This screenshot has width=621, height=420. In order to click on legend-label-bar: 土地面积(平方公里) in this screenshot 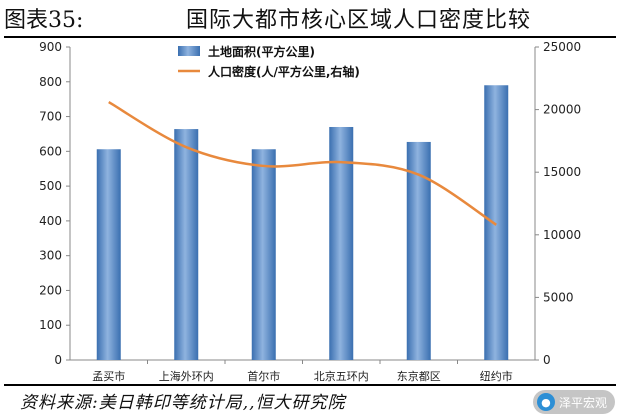, I will do `click(261, 51)`.